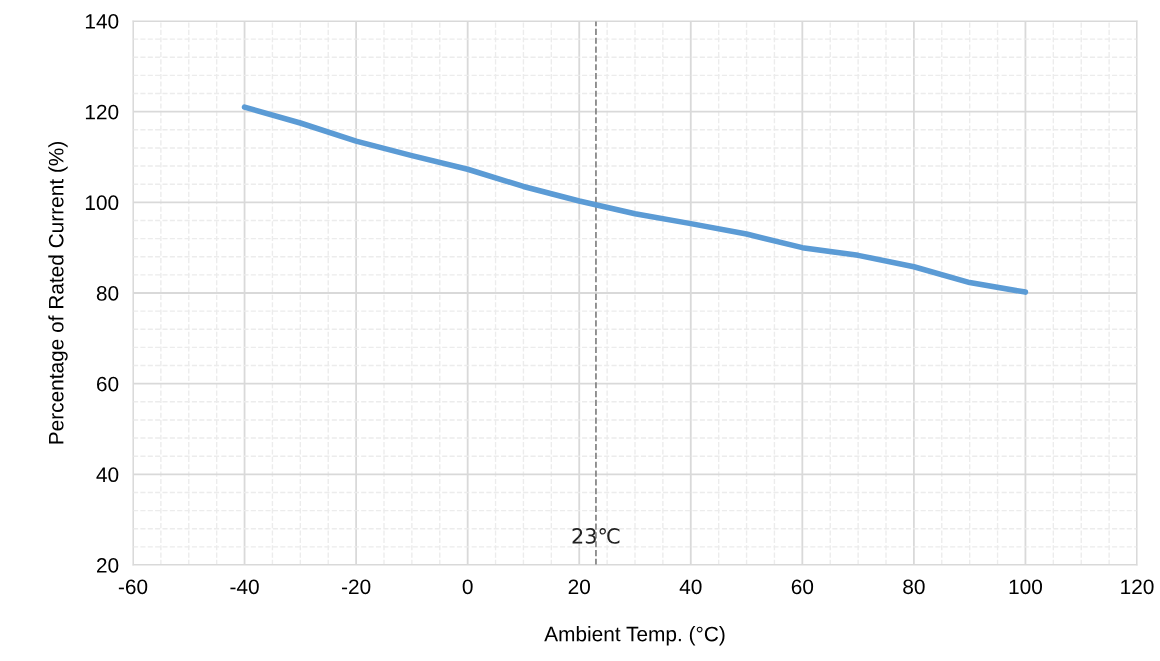 The width and height of the screenshot is (1160, 661). I want to click on x-tick-label: 120, so click(1137, 587).